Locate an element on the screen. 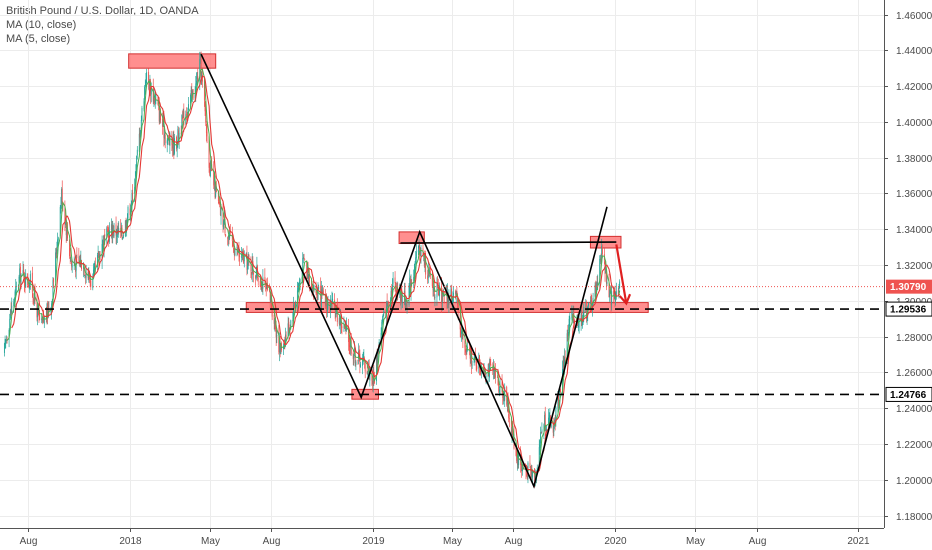 The image size is (932, 550). time-tick-label: Aug is located at coordinates (758, 541).